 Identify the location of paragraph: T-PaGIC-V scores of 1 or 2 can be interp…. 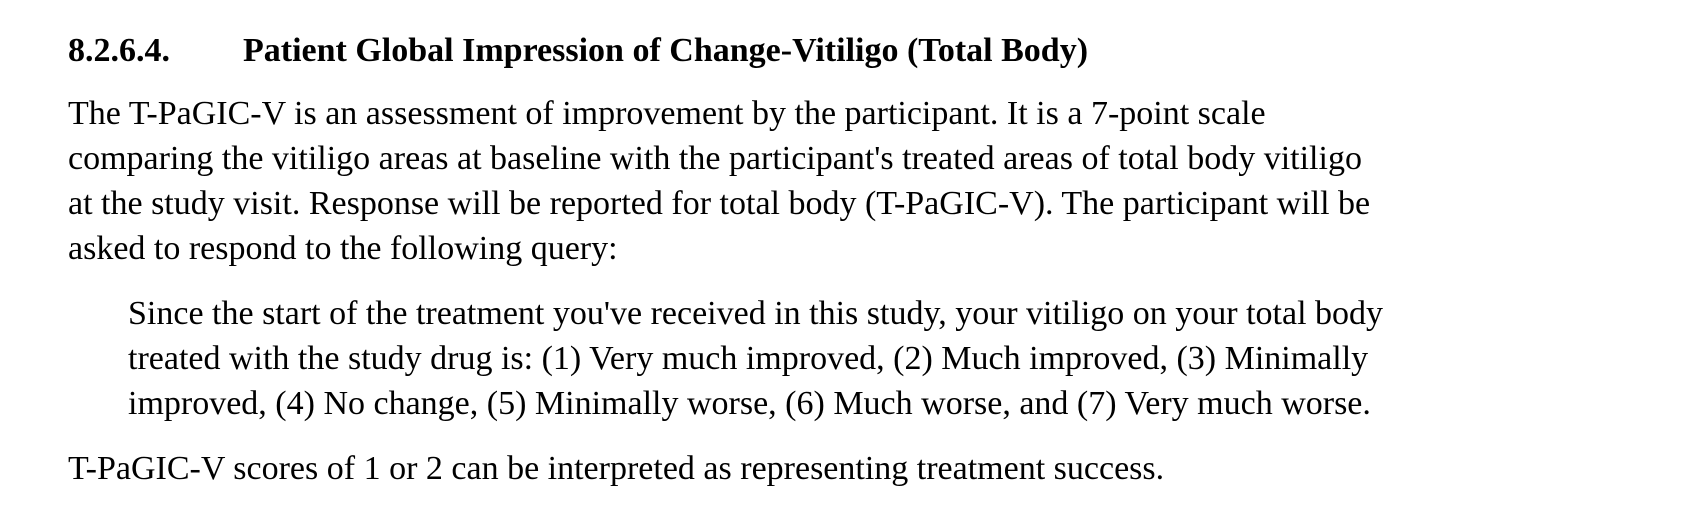
(616, 468).